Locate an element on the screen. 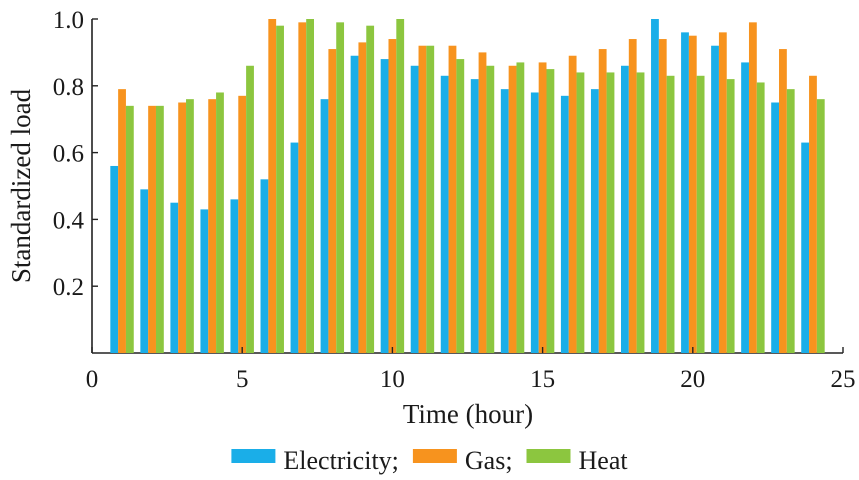  legend-label: Heat is located at coordinates (604, 460).